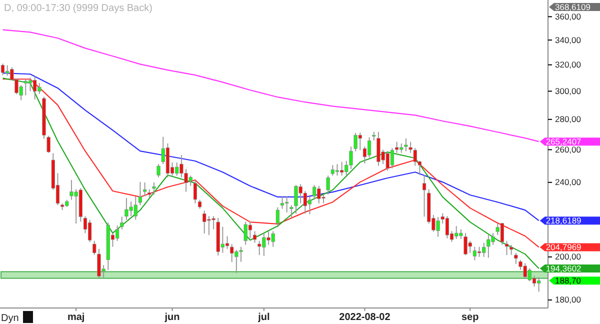 This screenshot has width=600, height=324. Describe the element at coordinates (568, 257) in the screenshot. I see `y-tick-label: 200,00` at that location.